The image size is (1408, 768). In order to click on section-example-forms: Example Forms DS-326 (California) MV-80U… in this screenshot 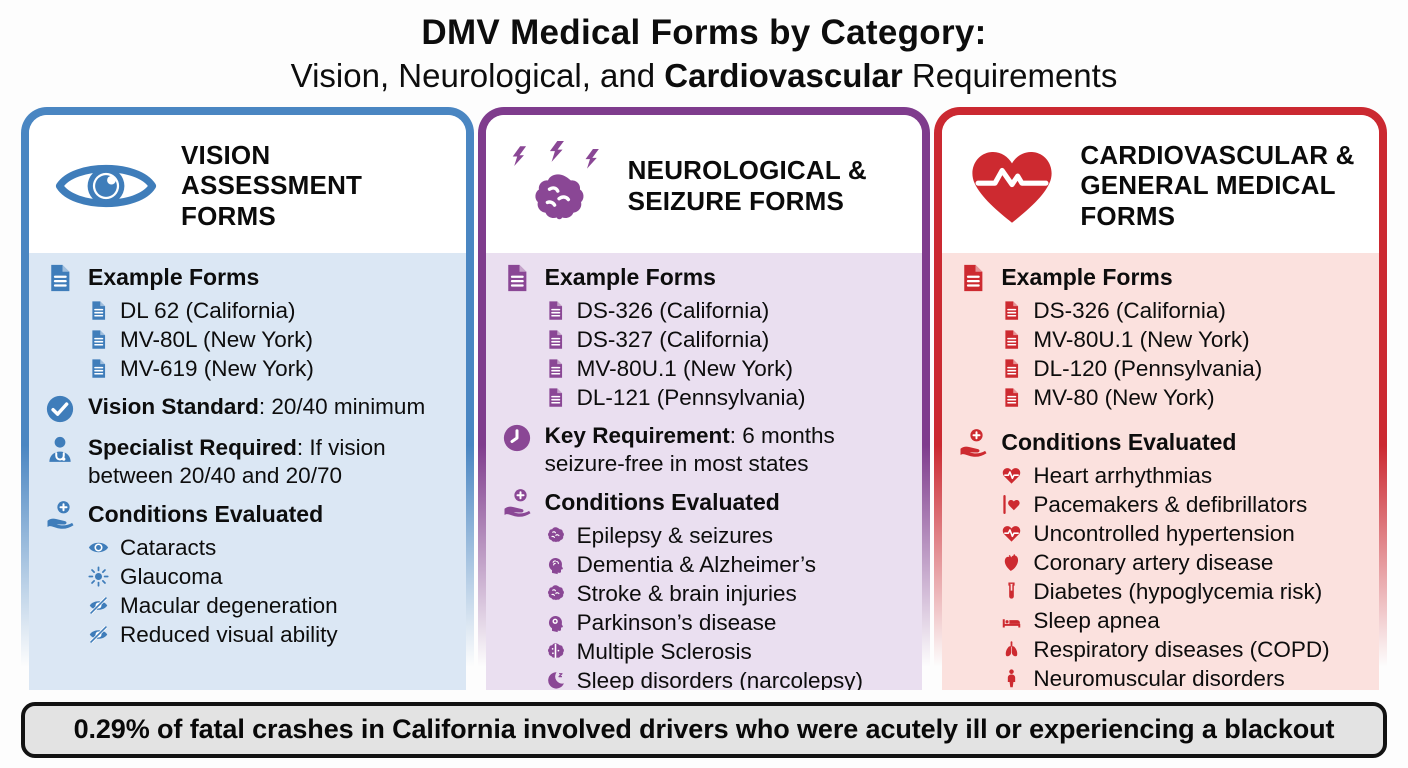, I will do `click(1164, 337)`.